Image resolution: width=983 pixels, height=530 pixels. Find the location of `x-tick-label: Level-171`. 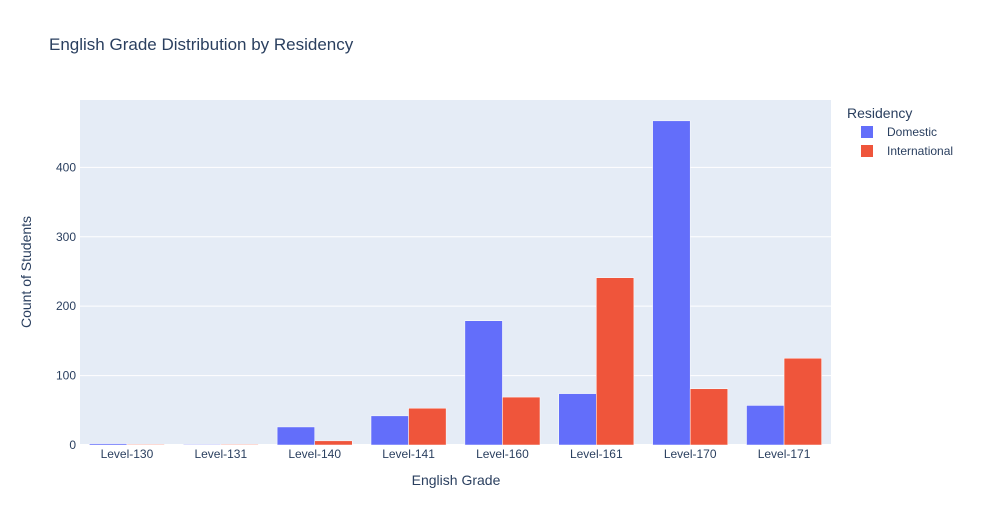

x-tick-label: Level-171 is located at coordinates (784, 454).